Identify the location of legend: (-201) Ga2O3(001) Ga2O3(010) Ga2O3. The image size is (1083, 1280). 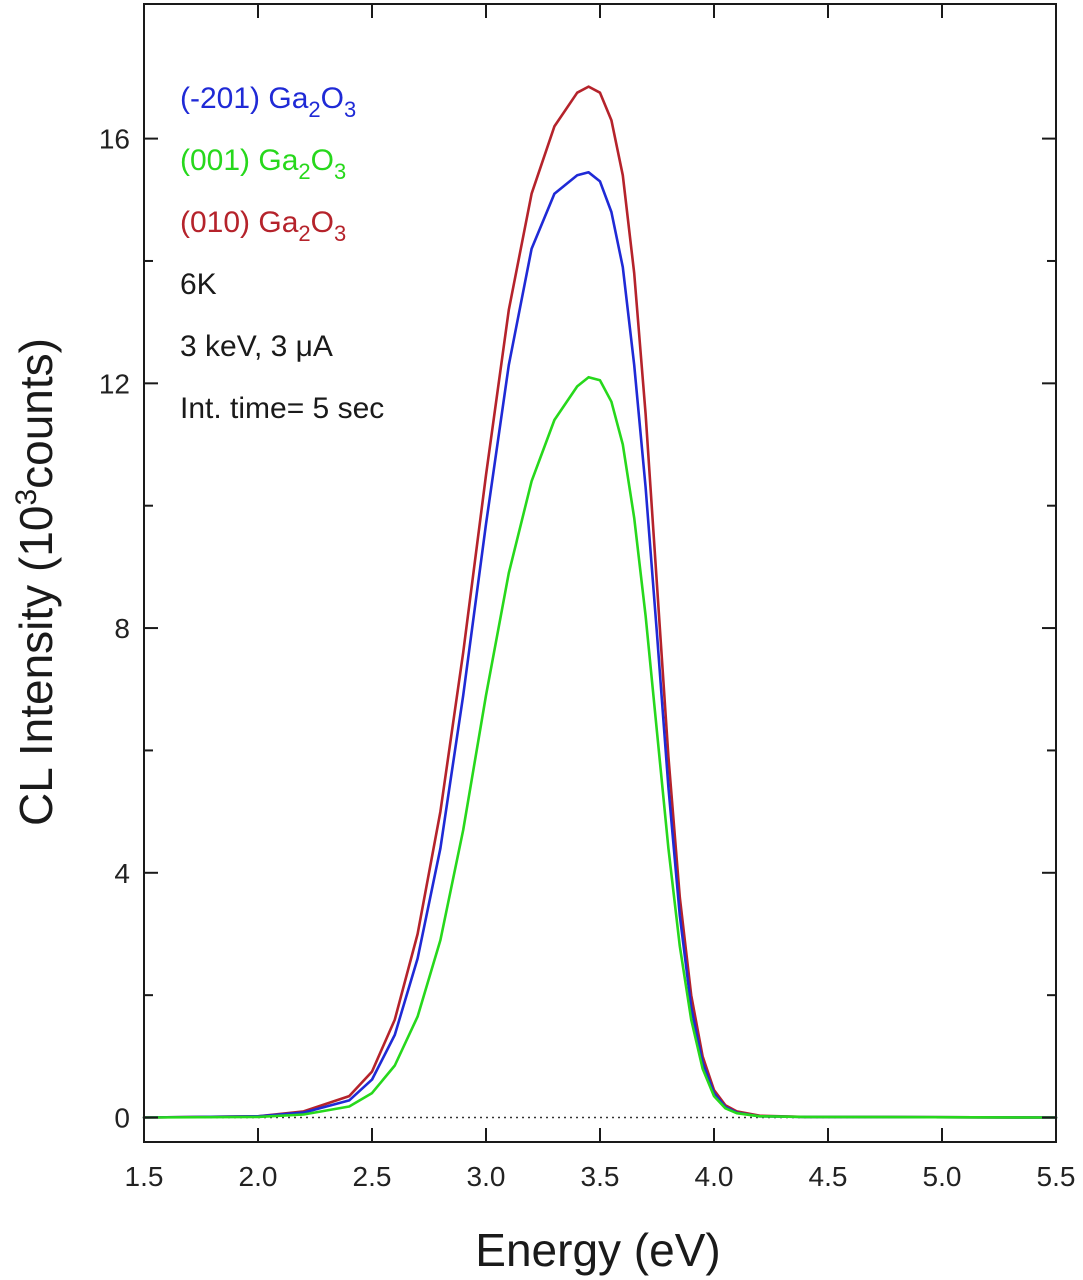
(268, 164).